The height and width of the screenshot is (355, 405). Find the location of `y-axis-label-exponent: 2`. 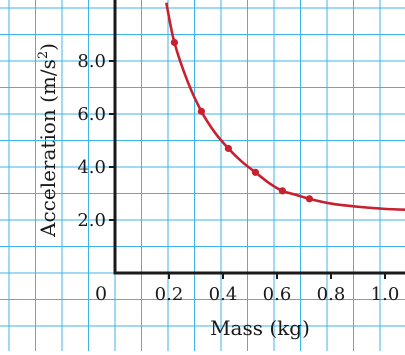

y-axis-label-exponent: 2 is located at coordinates (43, 55).